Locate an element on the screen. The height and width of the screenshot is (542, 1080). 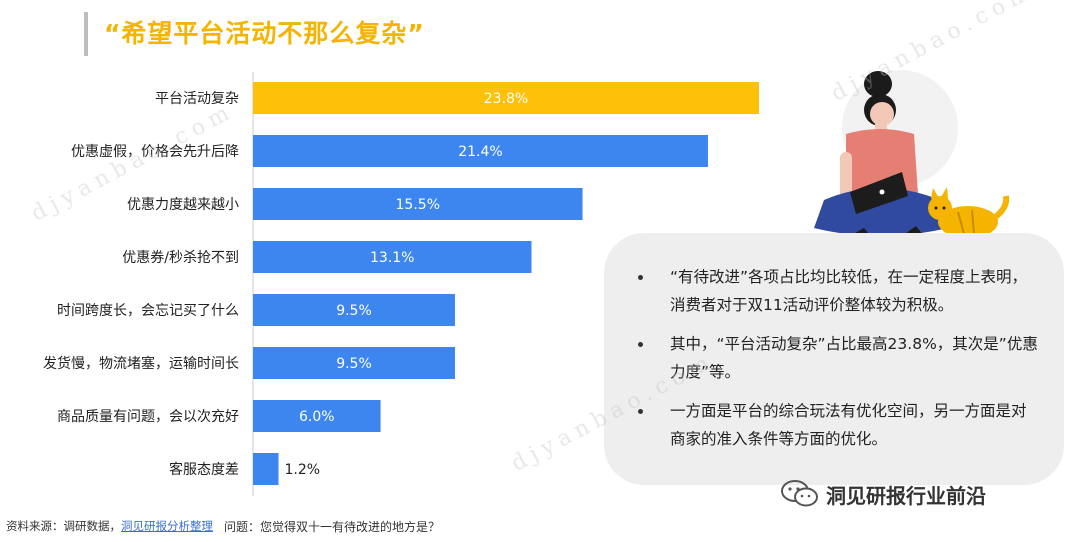
data-label: 23.8% is located at coordinates (506, 99).